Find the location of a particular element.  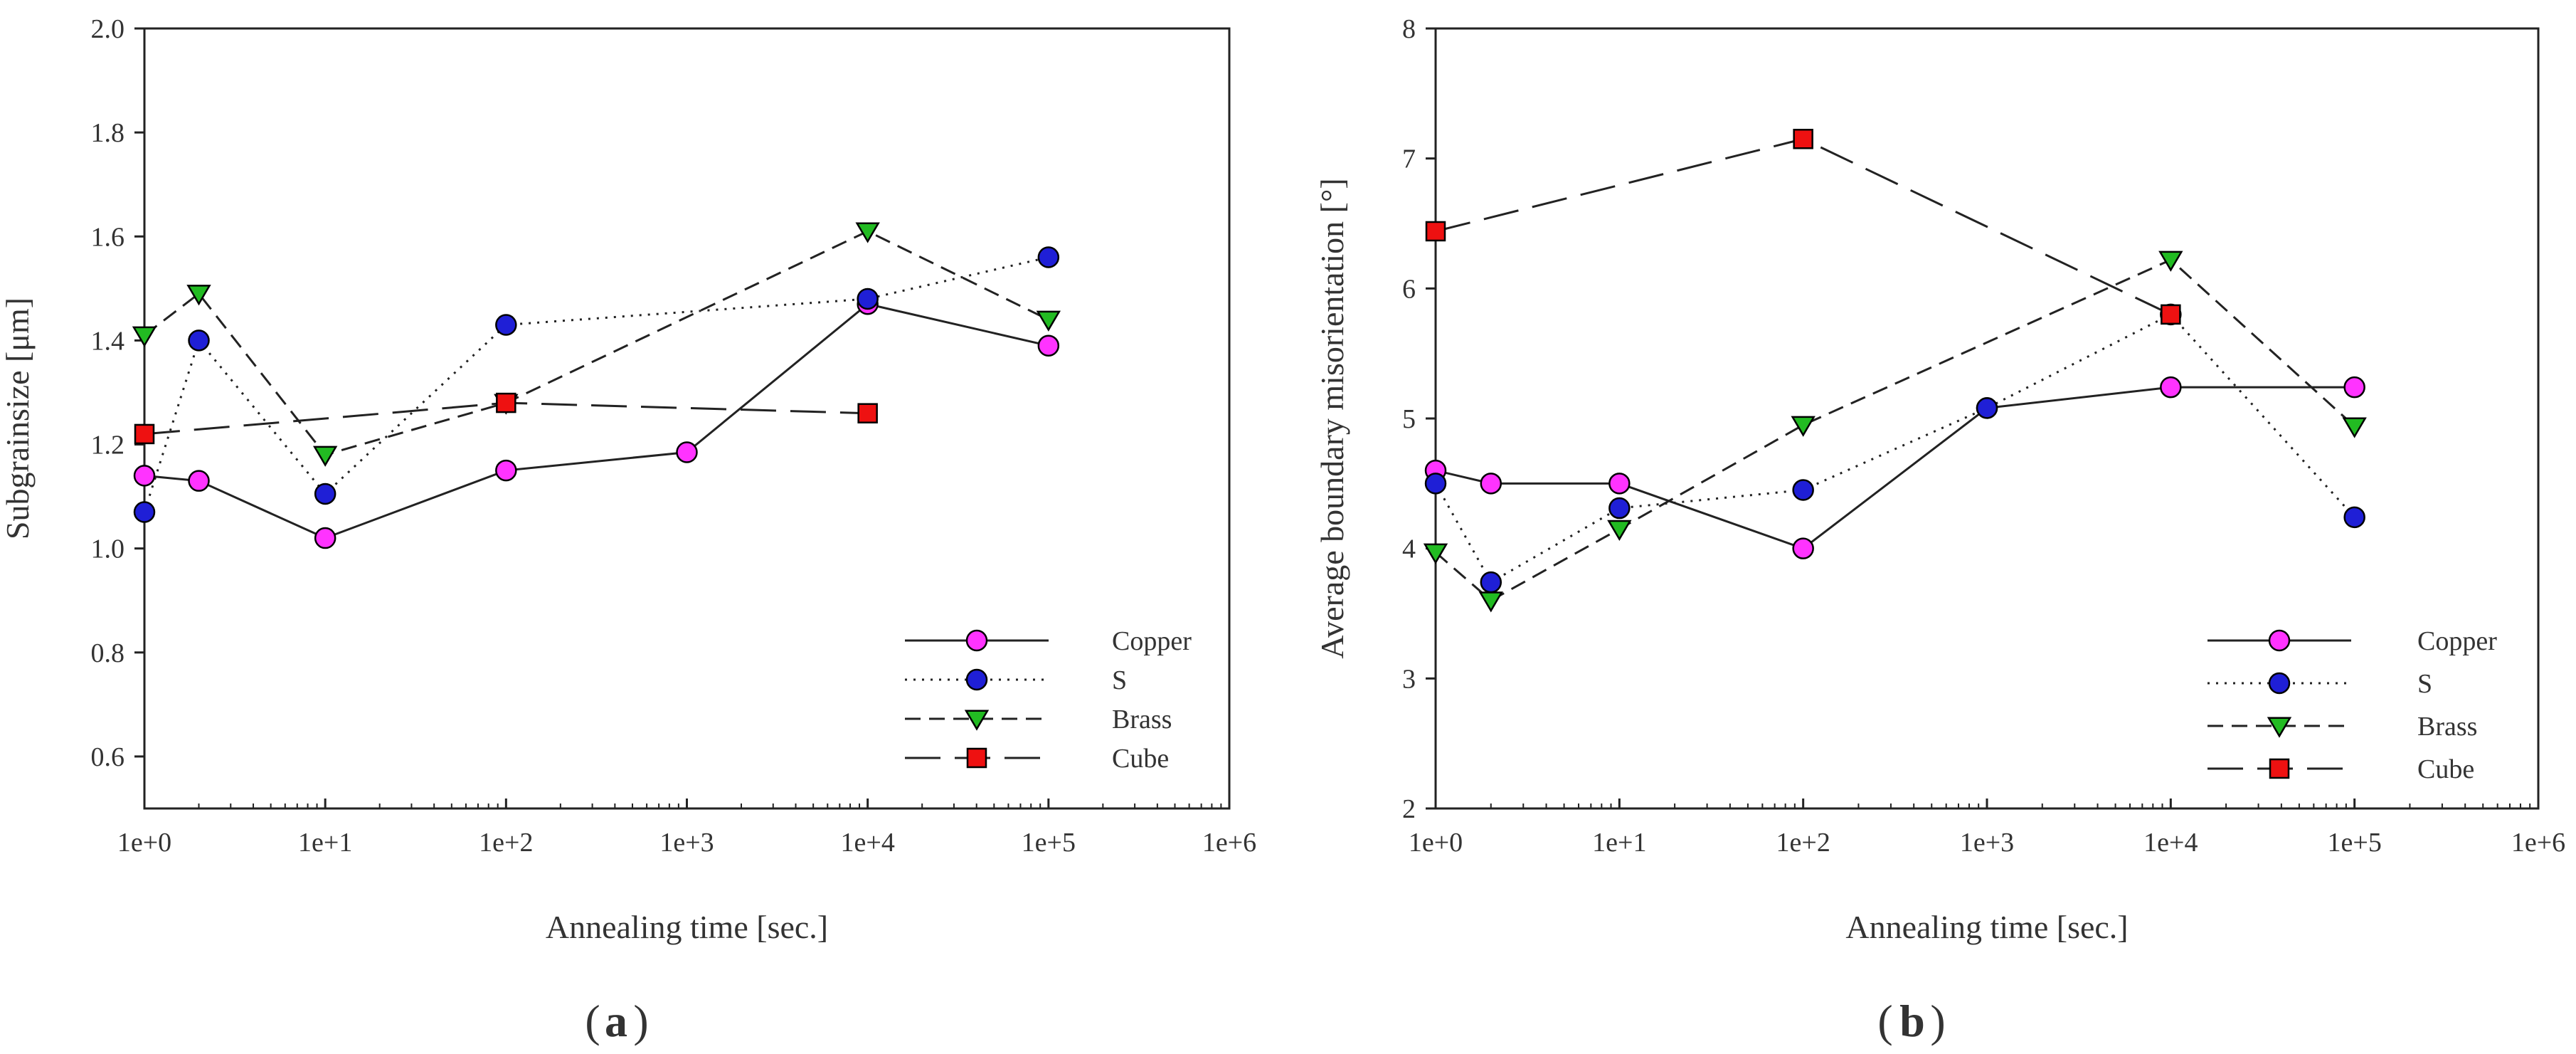

y-tick-label: 1.8 is located at coordinates (108, 133).